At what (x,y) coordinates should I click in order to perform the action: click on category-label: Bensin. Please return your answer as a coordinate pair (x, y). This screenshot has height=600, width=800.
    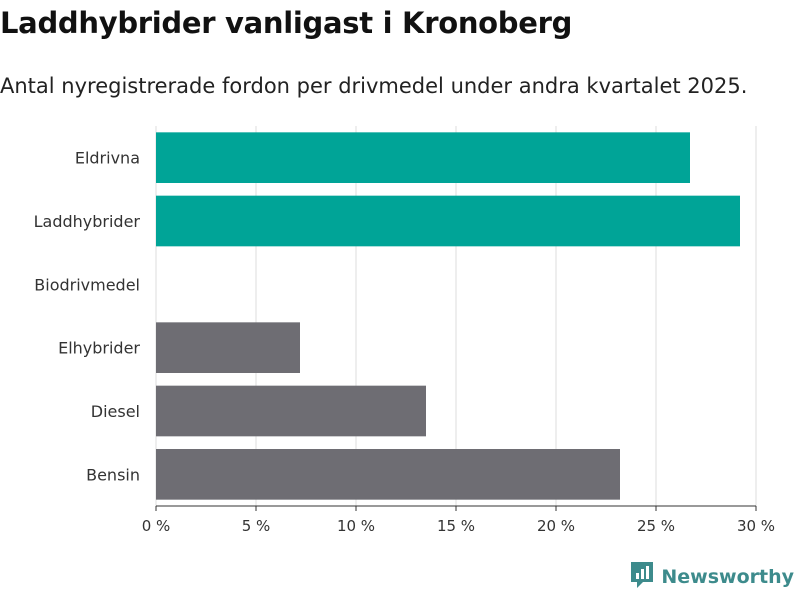
    Looking at the image, I should click on (113, 474).